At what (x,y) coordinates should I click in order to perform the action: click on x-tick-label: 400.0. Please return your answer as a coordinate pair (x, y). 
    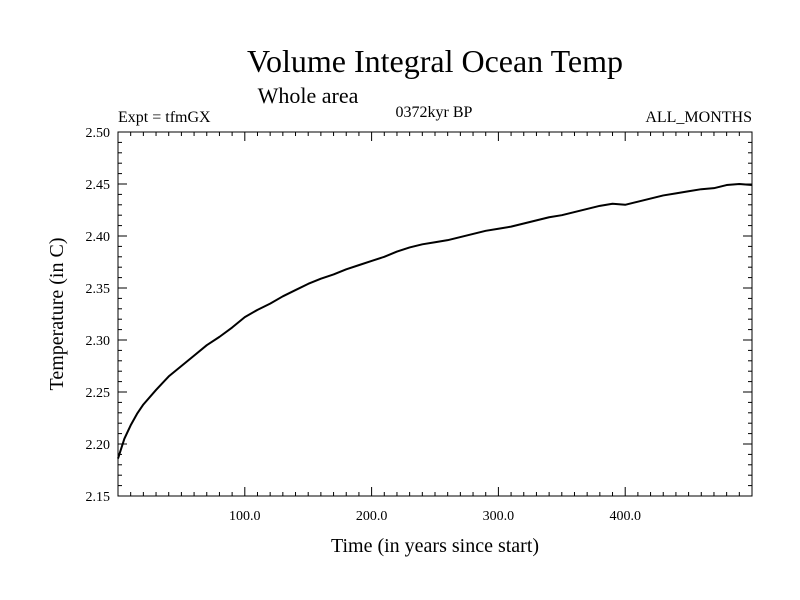
    Looking at the image, I should click on (625, 516).